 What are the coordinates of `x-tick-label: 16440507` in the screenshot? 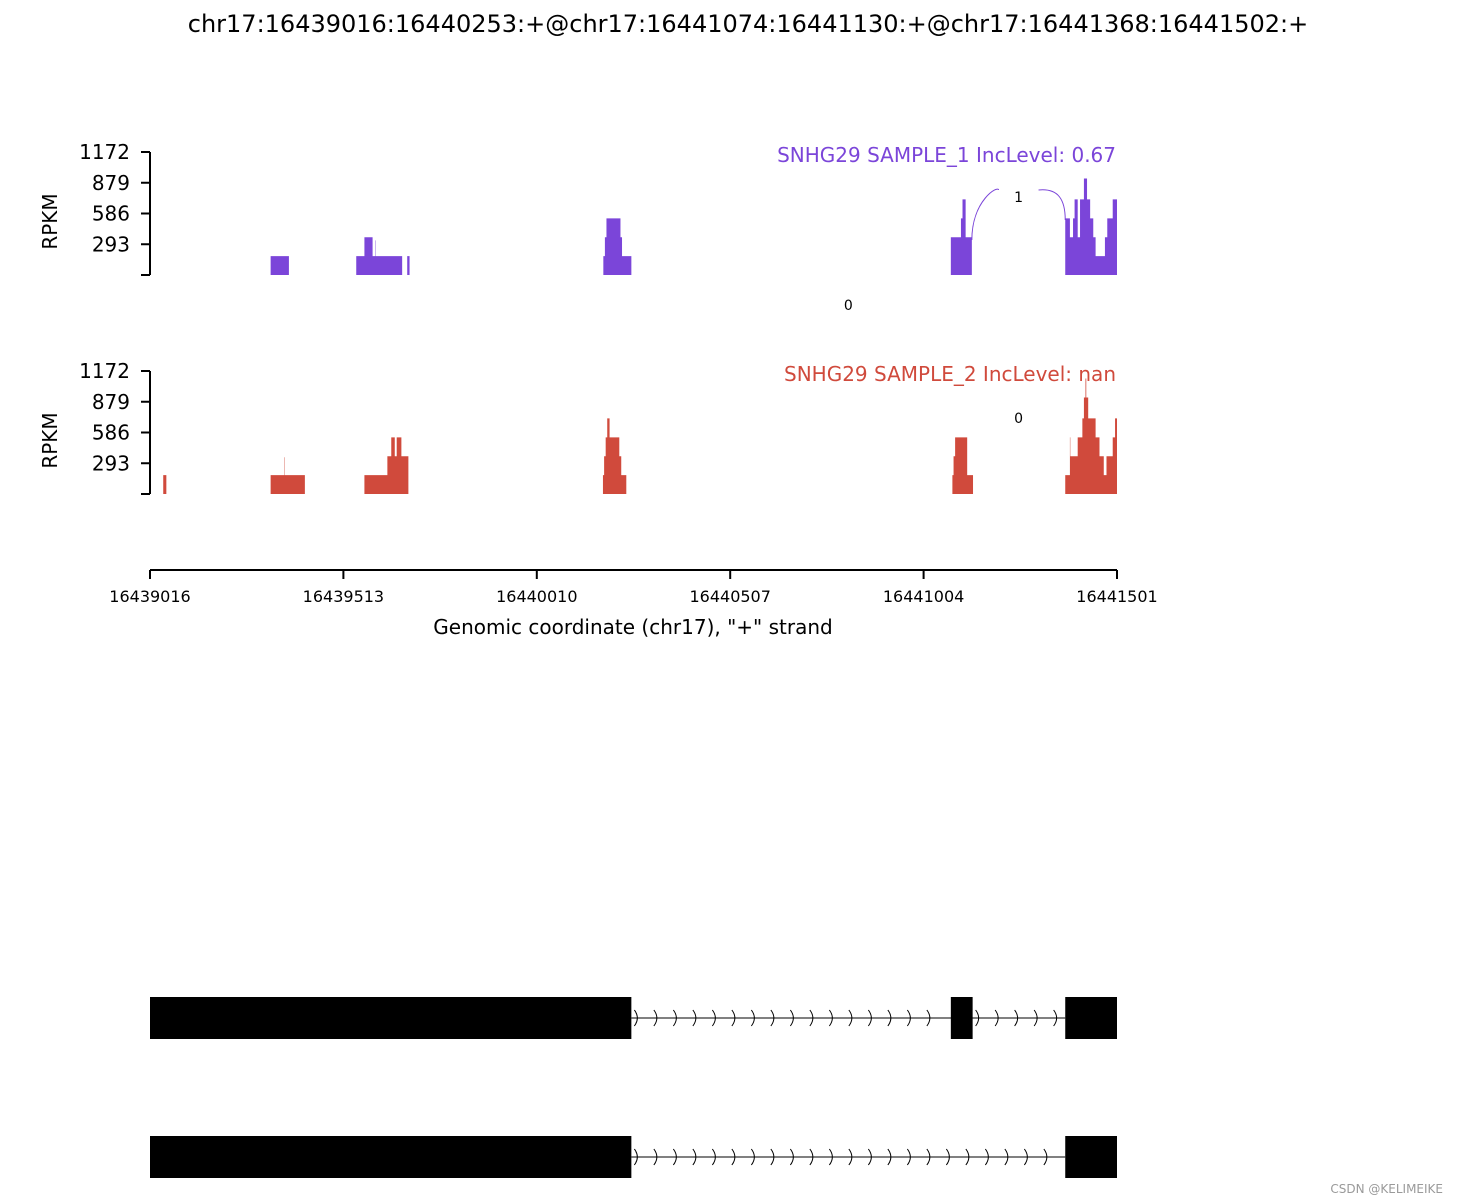 It's located at (729, 596).